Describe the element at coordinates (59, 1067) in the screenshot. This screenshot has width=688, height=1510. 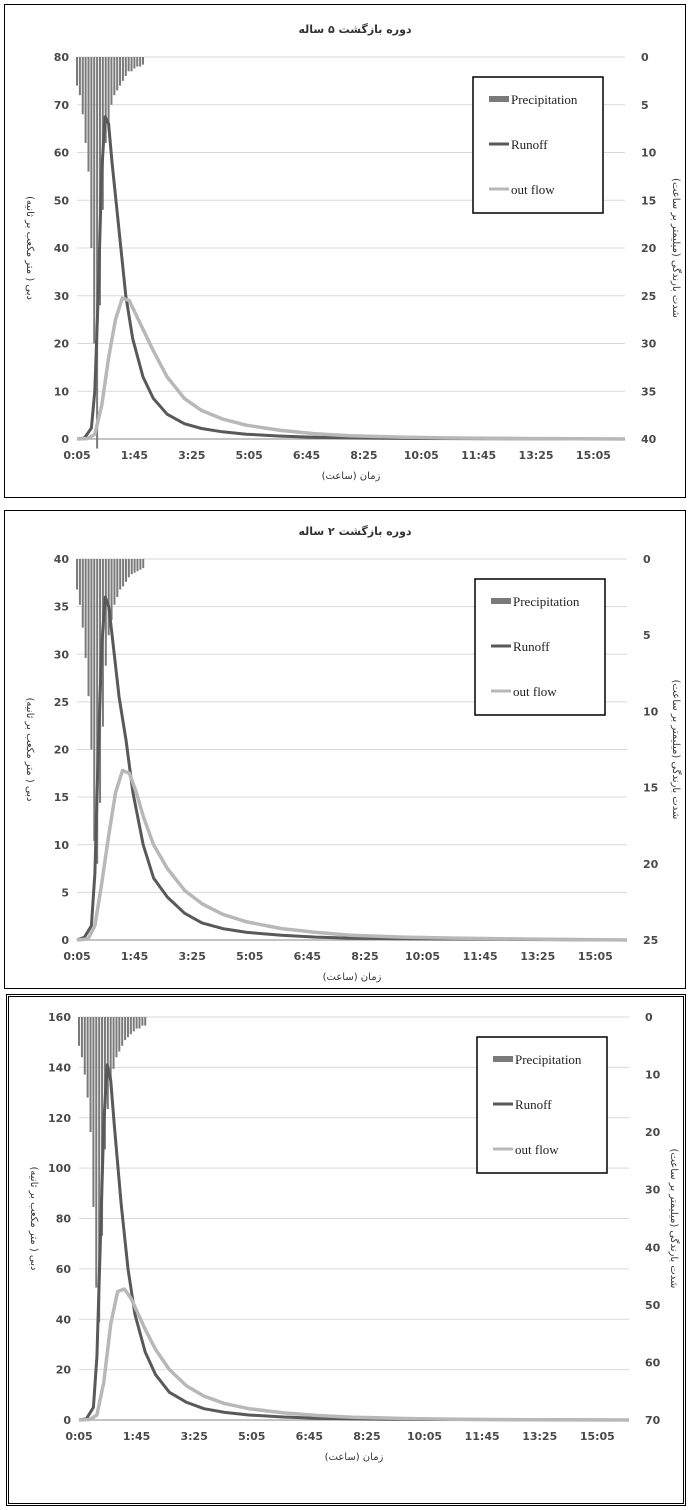
I see `y-tick-label: 140` at that location.